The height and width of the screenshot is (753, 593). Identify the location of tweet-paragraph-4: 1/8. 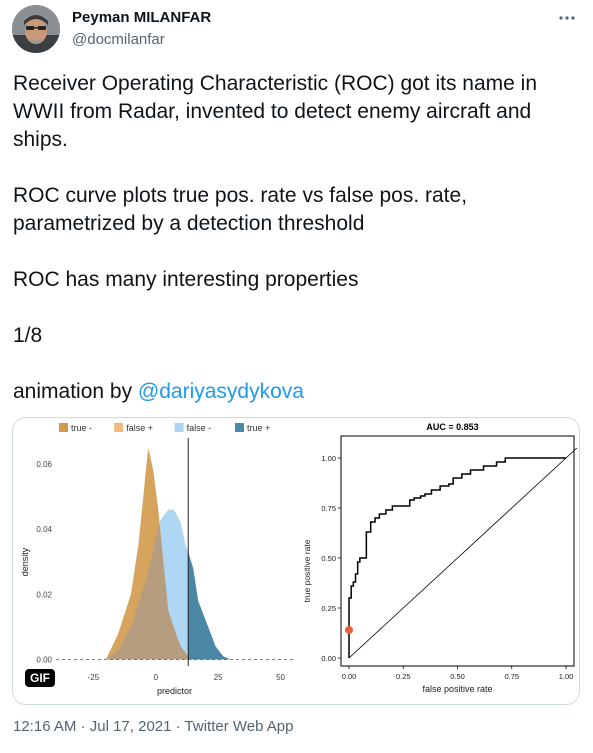
(28, 335).